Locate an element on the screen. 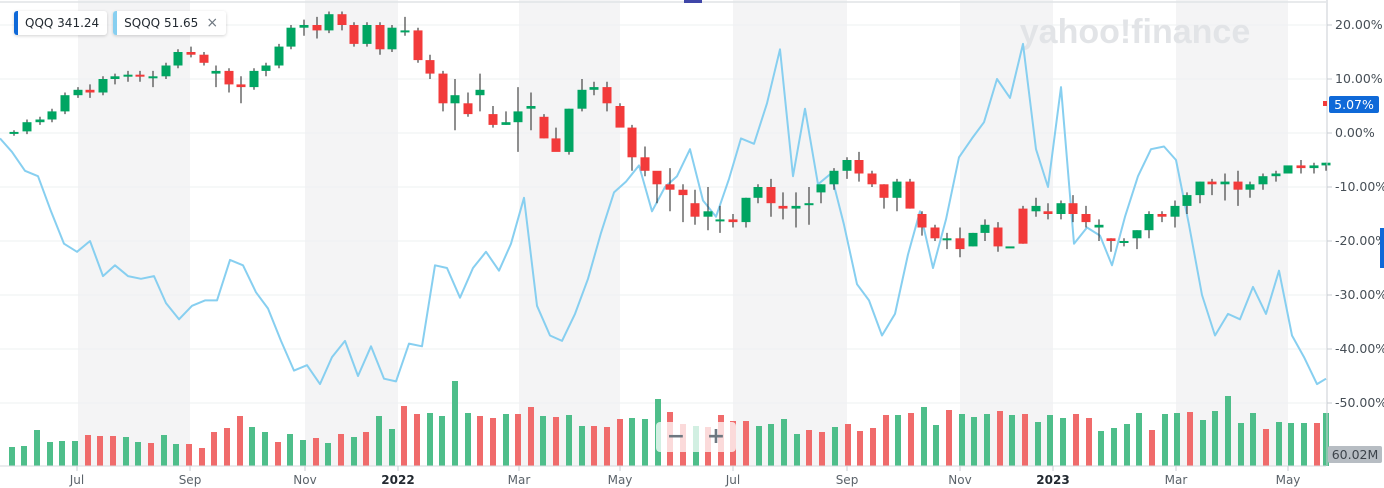 This screenshot has width=1384, height=488. legend-chip-sqqq: SQQQ 51.65 × is located at coordinates (170, 23).